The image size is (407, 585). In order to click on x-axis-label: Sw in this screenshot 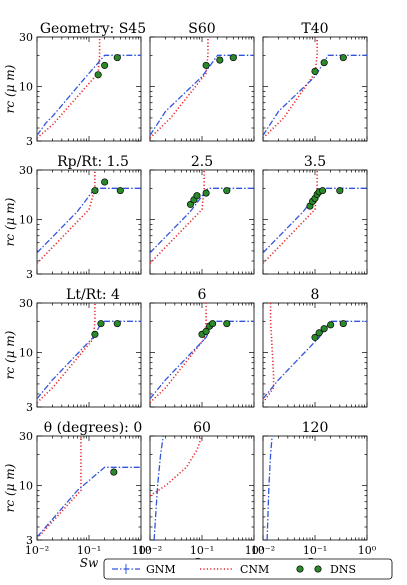, I will do `click(89, 563)`.